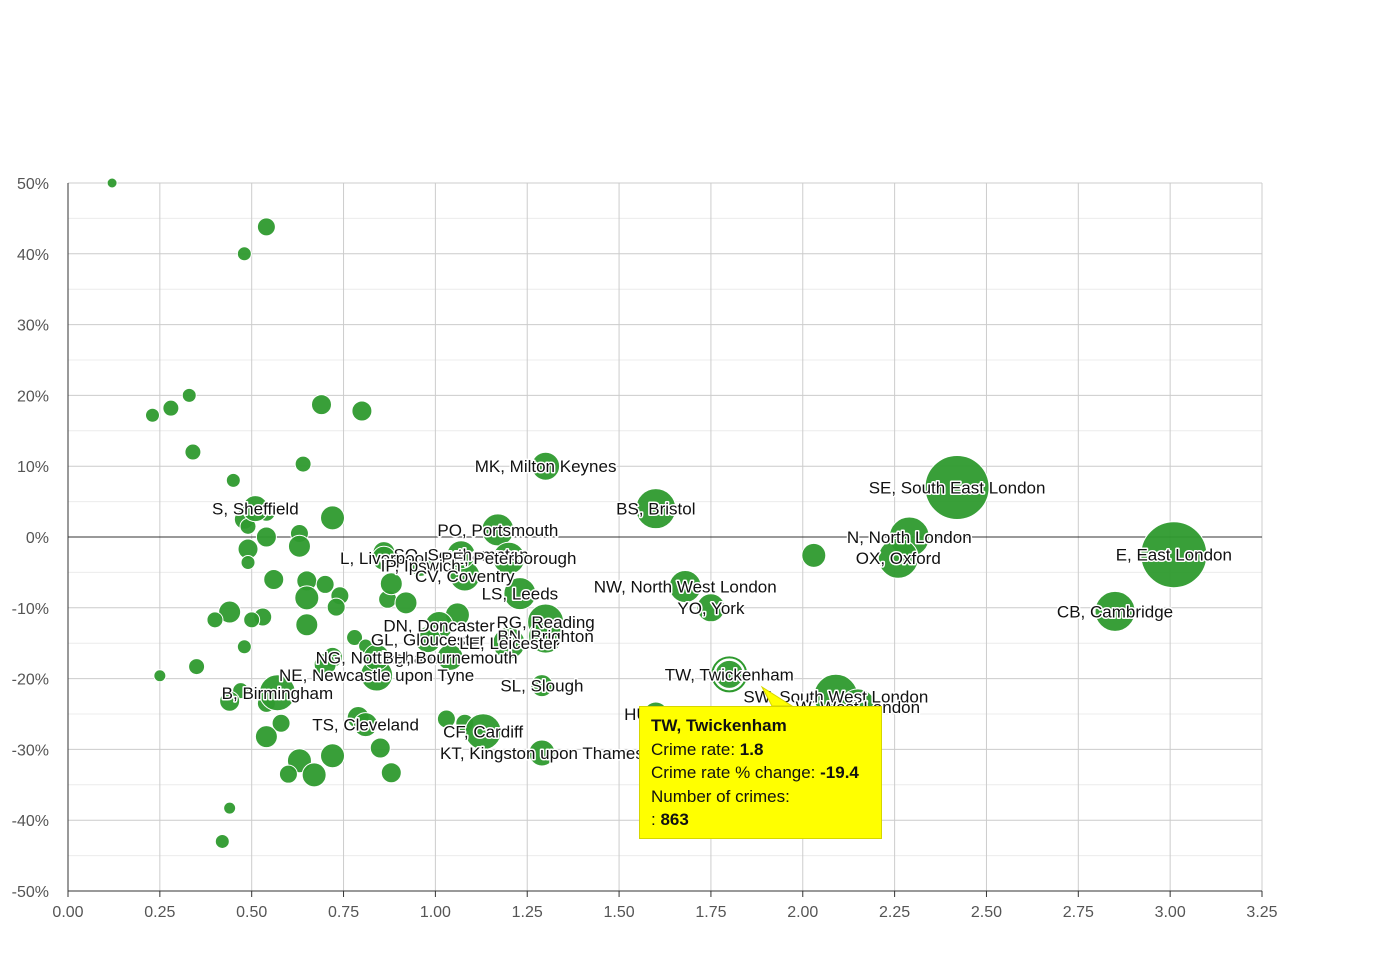 This screenshot has width=1390, height=980. I want to click on tooltip-count-label: Number of crimes:, so click(720, 796).